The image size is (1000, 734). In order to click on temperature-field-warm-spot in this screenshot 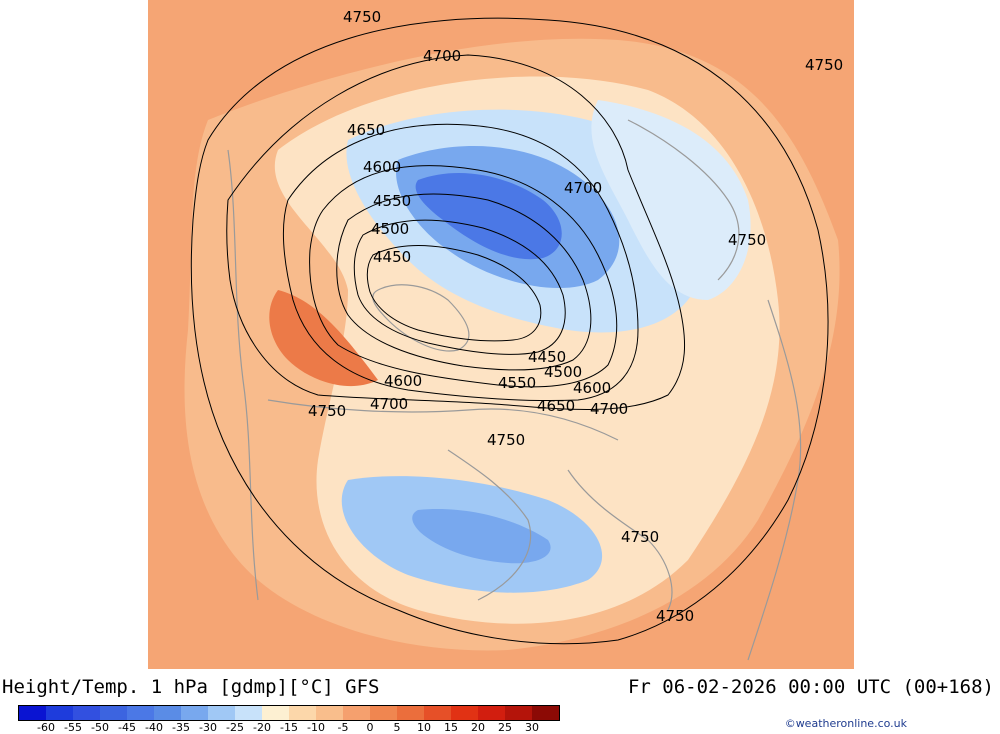, I will do `click(323, 338)`.